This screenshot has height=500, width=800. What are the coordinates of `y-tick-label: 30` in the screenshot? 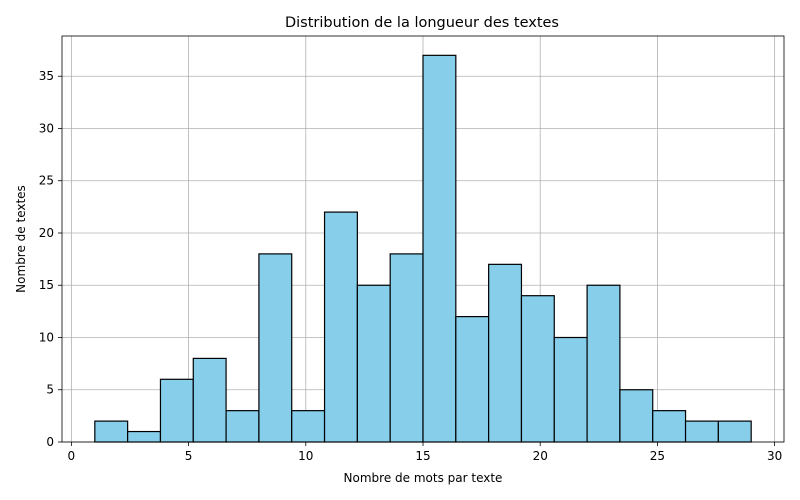 It's located at (46, 128).